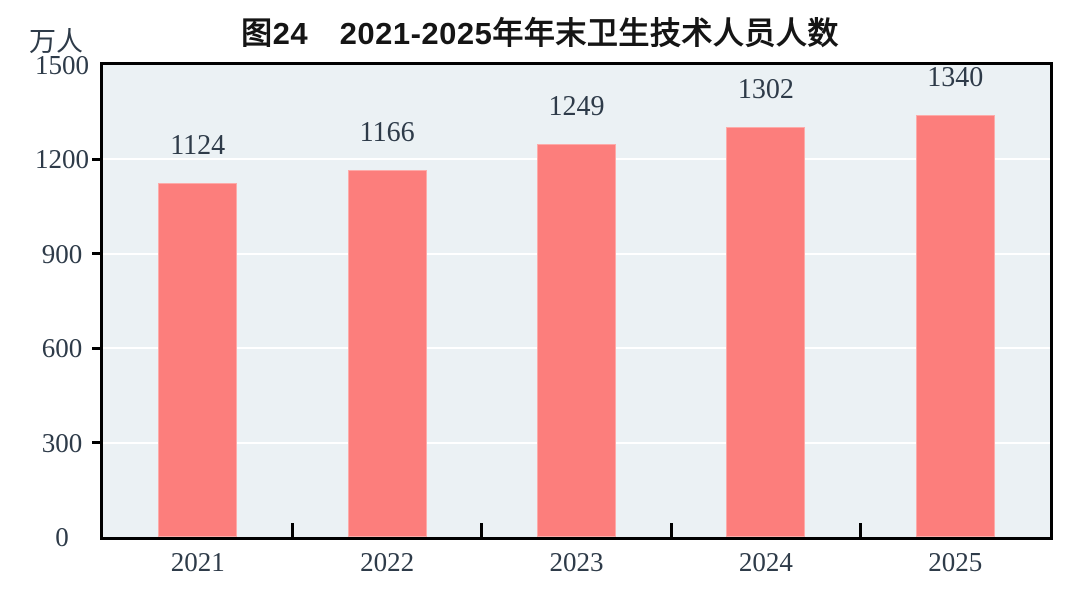  What do you see at coordinates (198, 146) in the screenshot?
I see `bar-value-label: 1124` at bounding box center [198, 146].